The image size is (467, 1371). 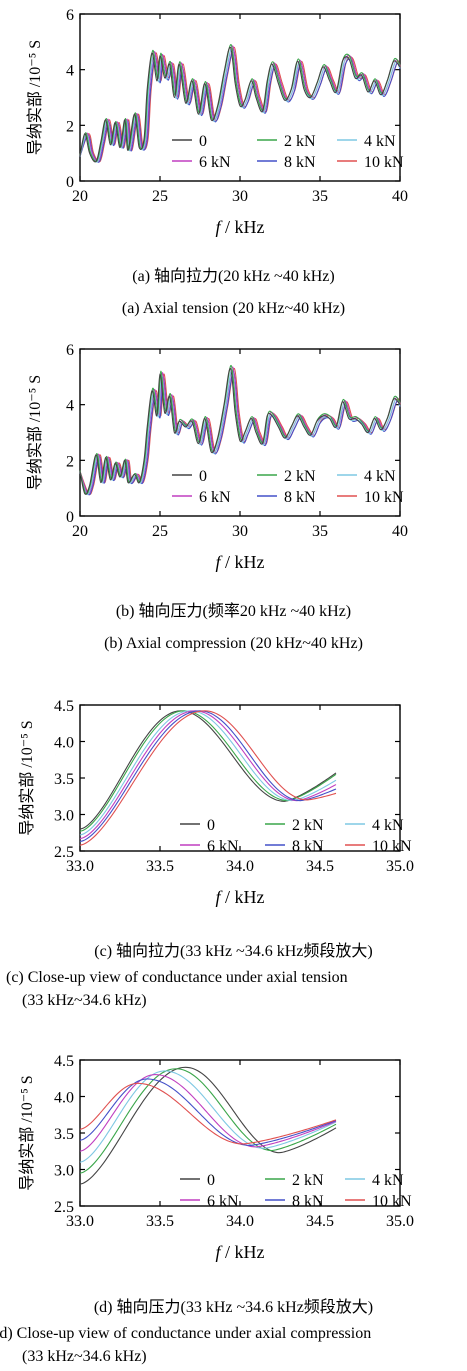 I want to click on y-tick-label: 4, so click(x=70, y=406).